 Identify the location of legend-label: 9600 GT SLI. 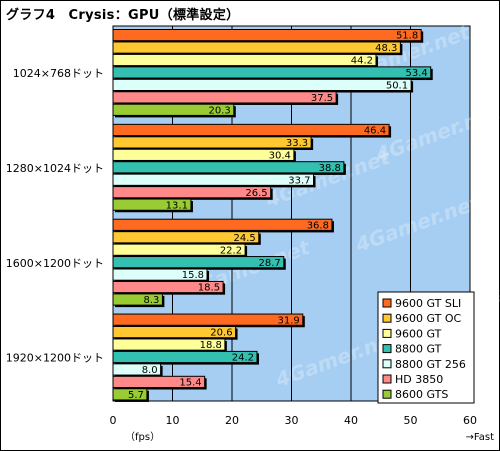
(428, 303).